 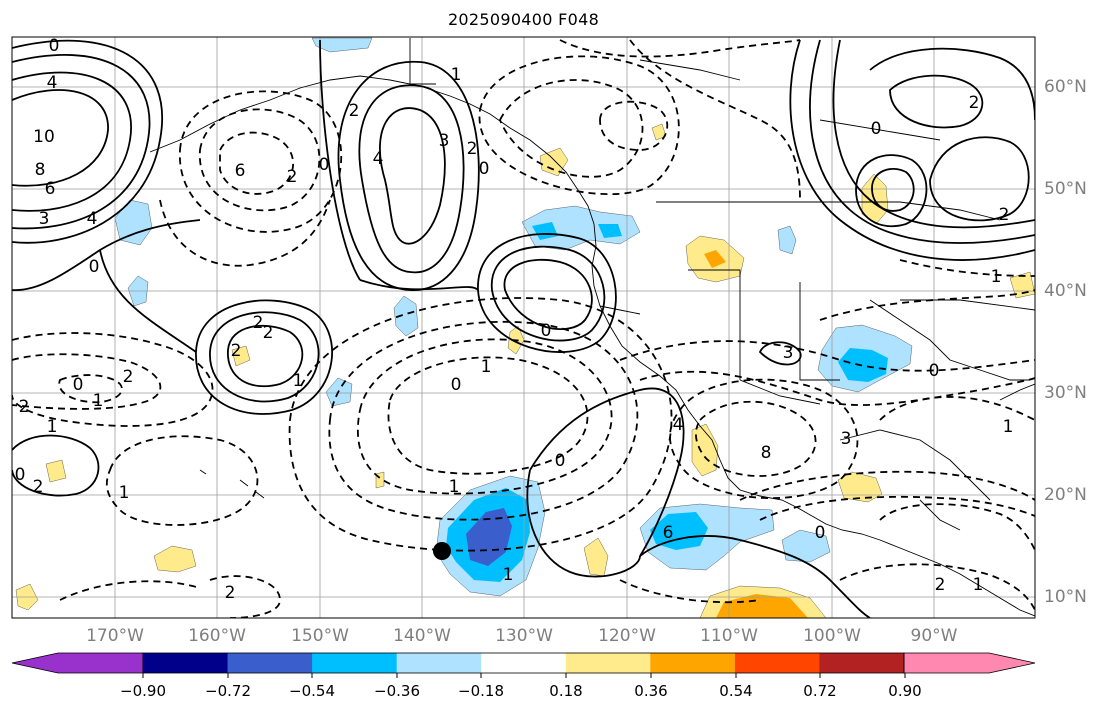 I want to click on lon-label-130w: 130°W, so click(x=524, y=636).